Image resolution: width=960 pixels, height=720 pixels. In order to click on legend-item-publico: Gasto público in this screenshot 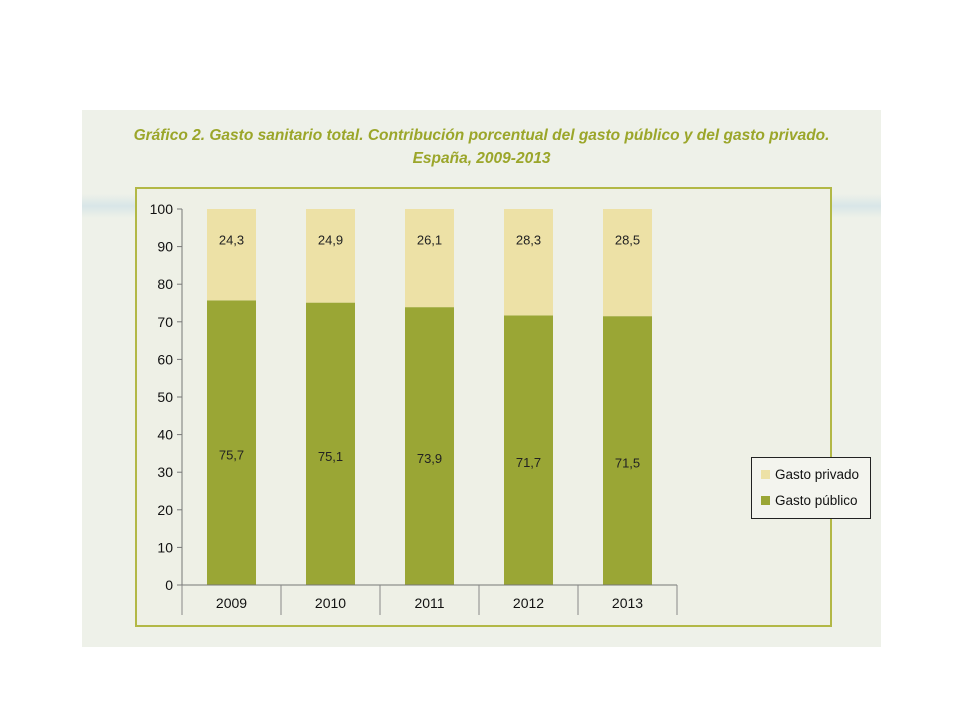, I will do `click(809, 500)`.